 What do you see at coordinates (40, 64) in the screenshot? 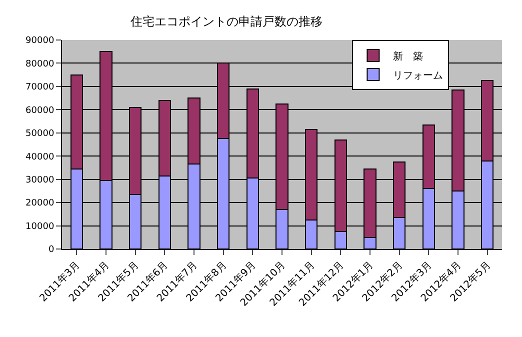
I see `y-tick-label: 80000` at bounding box center [40, 64].